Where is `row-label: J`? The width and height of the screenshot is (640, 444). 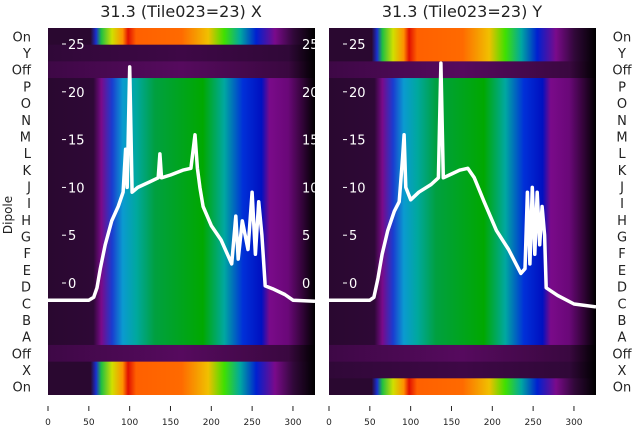 row-label: J is located at coordinates (28, 187).